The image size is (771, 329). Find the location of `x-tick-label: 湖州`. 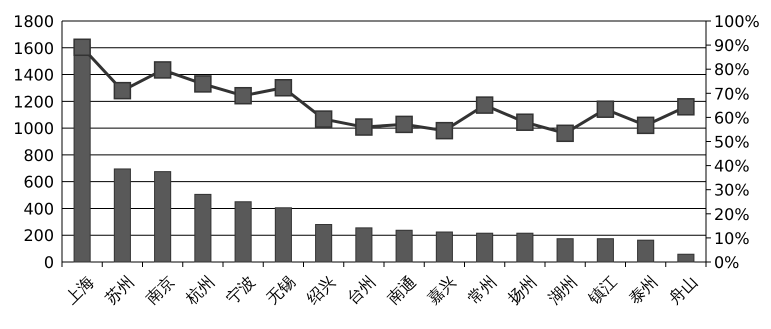

x-tick-label: 湖州 is located at coordinates (562, 290).